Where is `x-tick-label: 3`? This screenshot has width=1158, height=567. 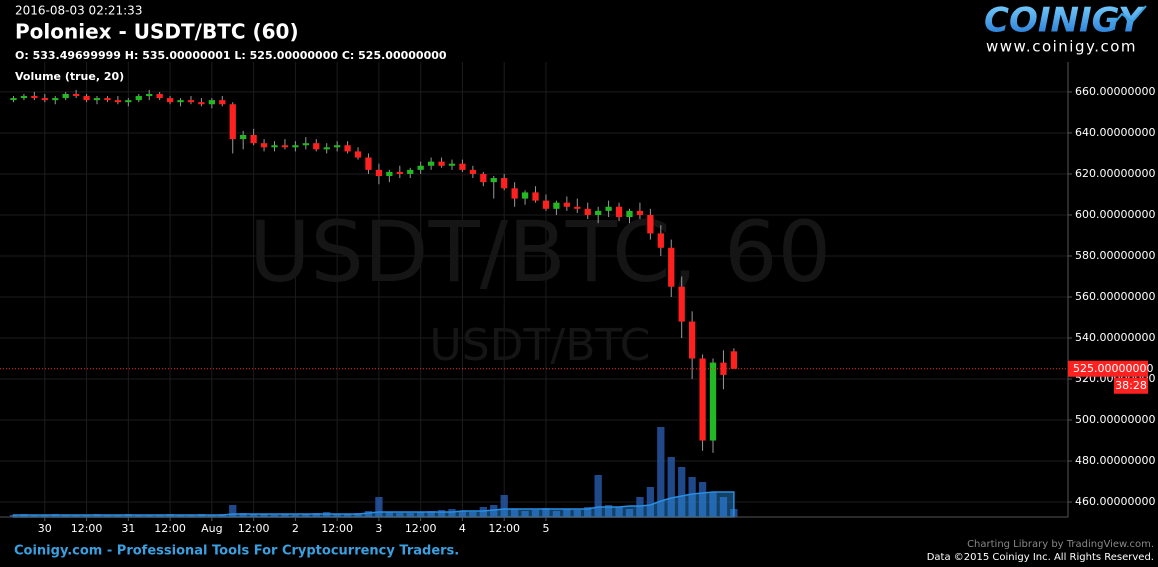 x-tick-label: 3 is located at coordinates (378, 528).